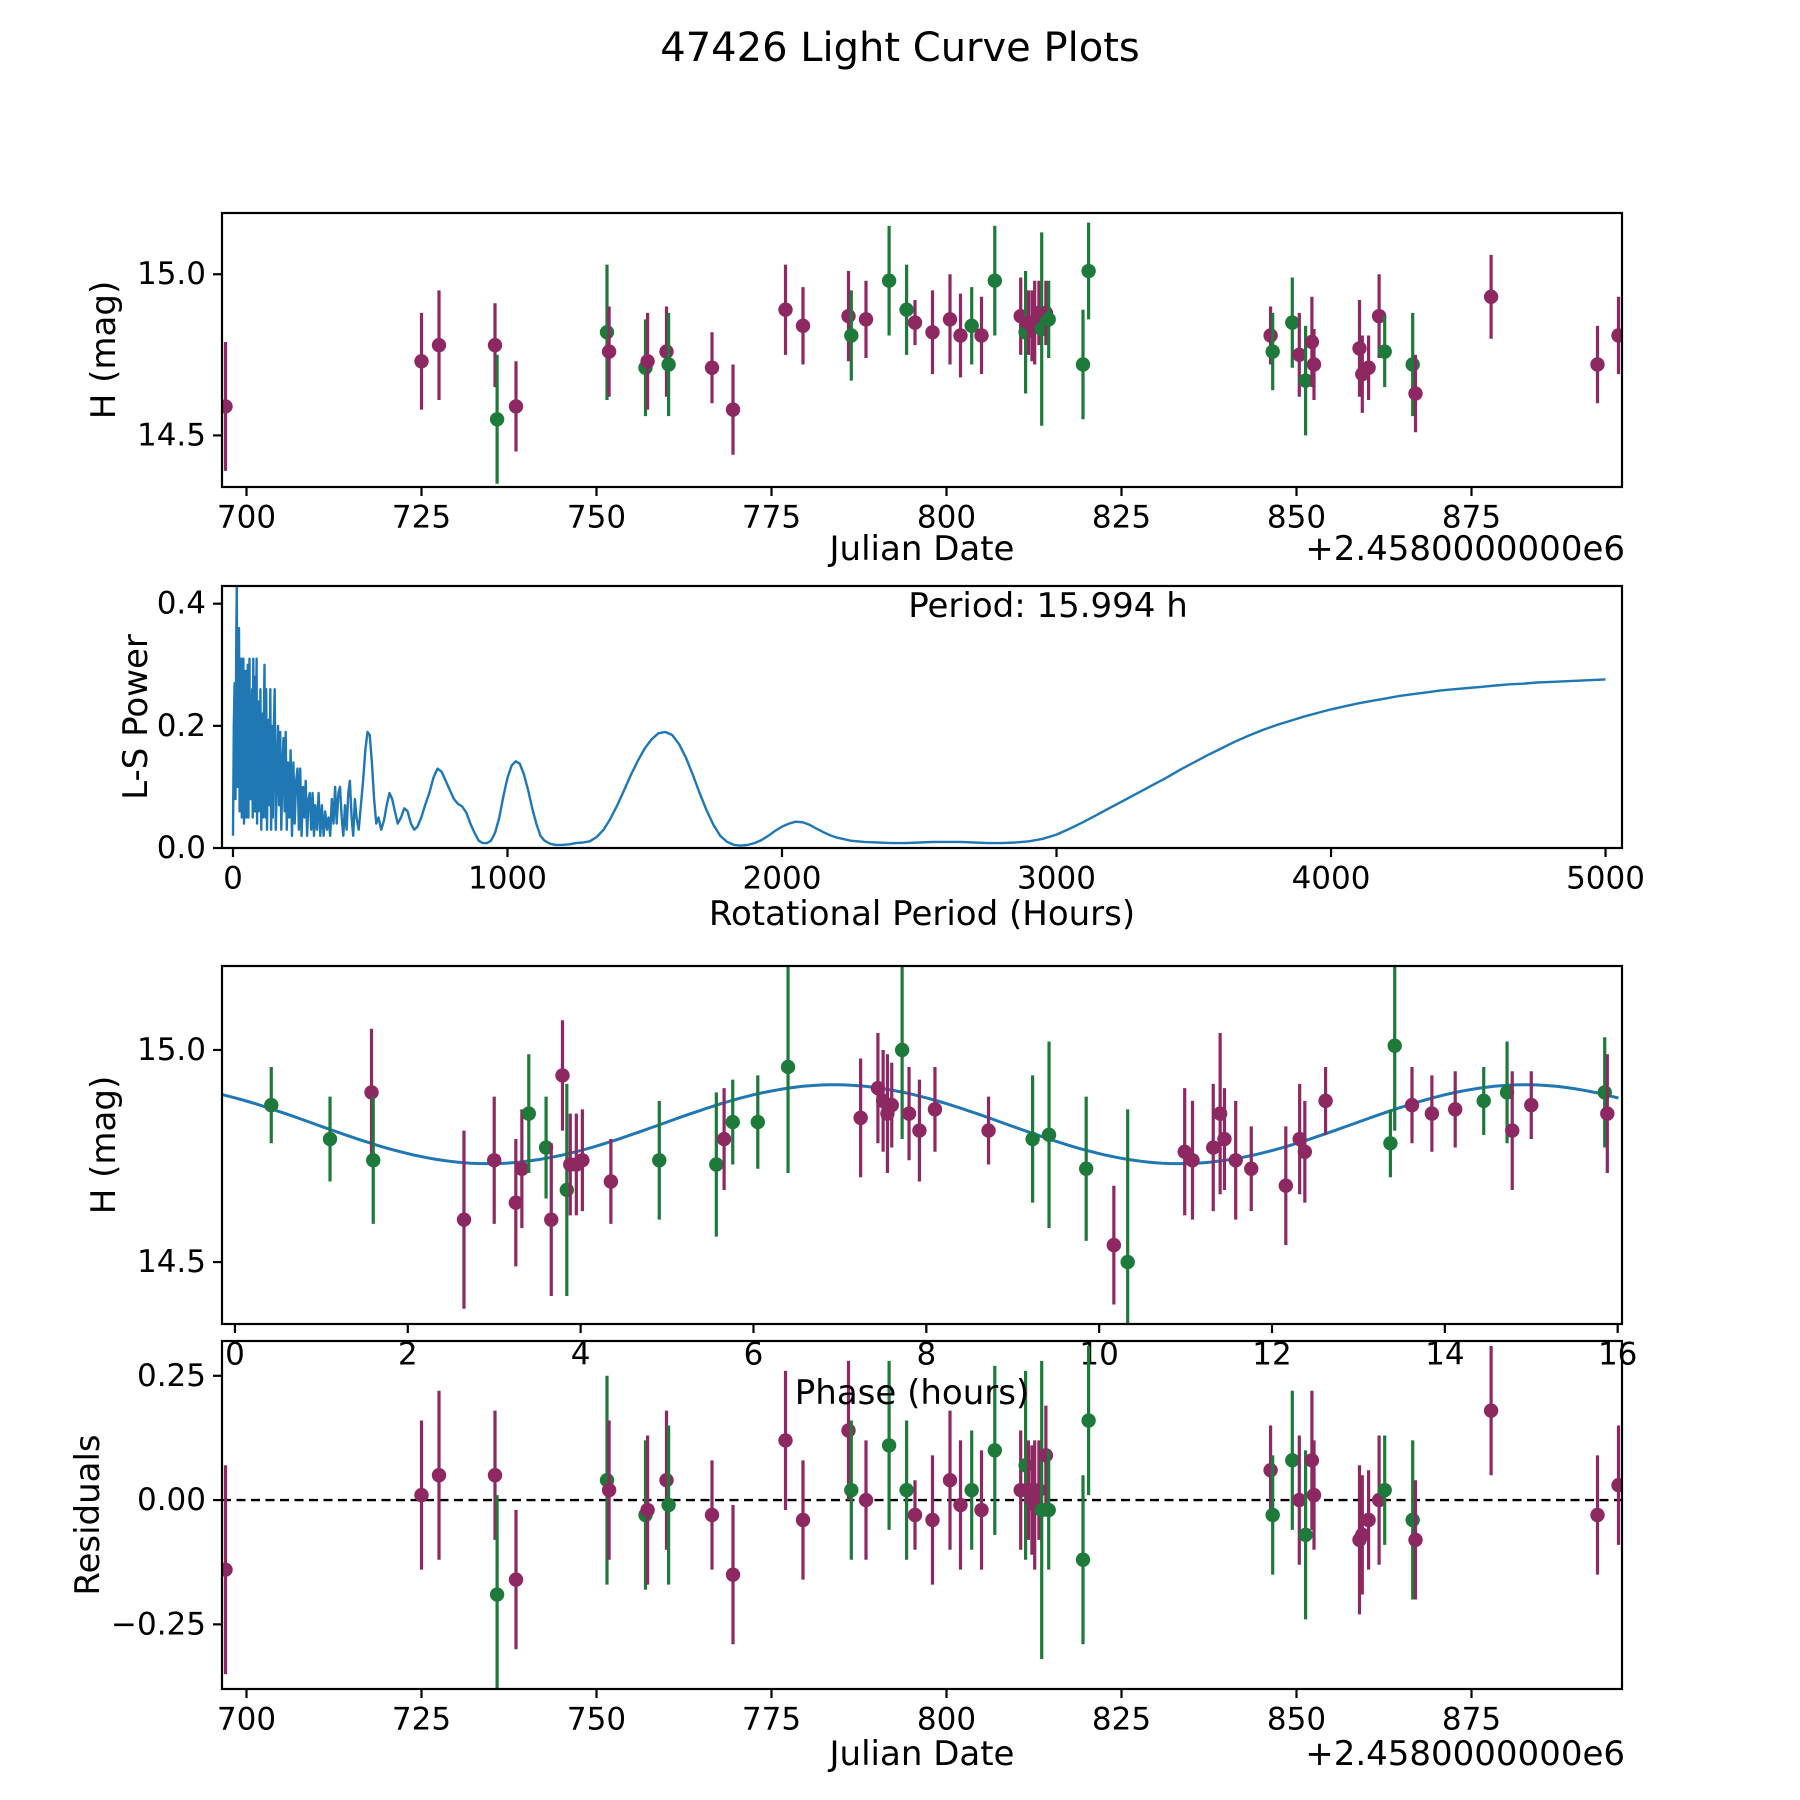  What do you see at coordinates (946, 1719) in the screenshot?
I see `x-tick-label: 800` at bounding box center [946, 1719].